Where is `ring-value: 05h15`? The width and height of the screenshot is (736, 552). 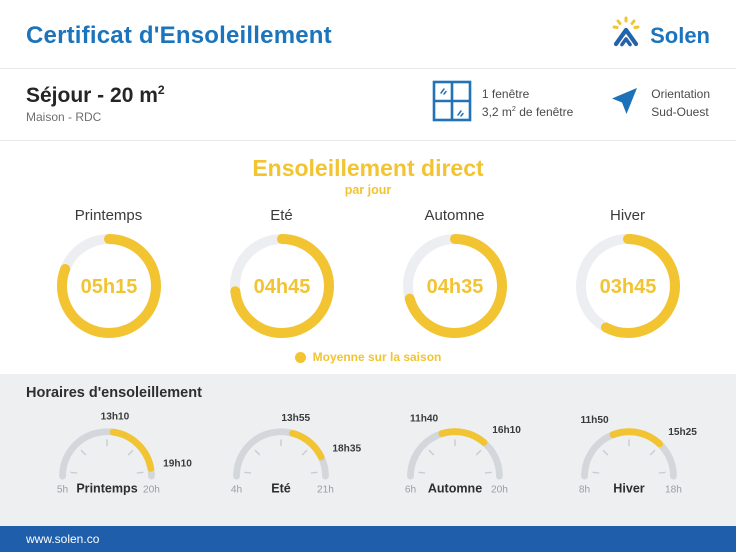
ring-value: 05h15 is located at coordinates (108, 287).